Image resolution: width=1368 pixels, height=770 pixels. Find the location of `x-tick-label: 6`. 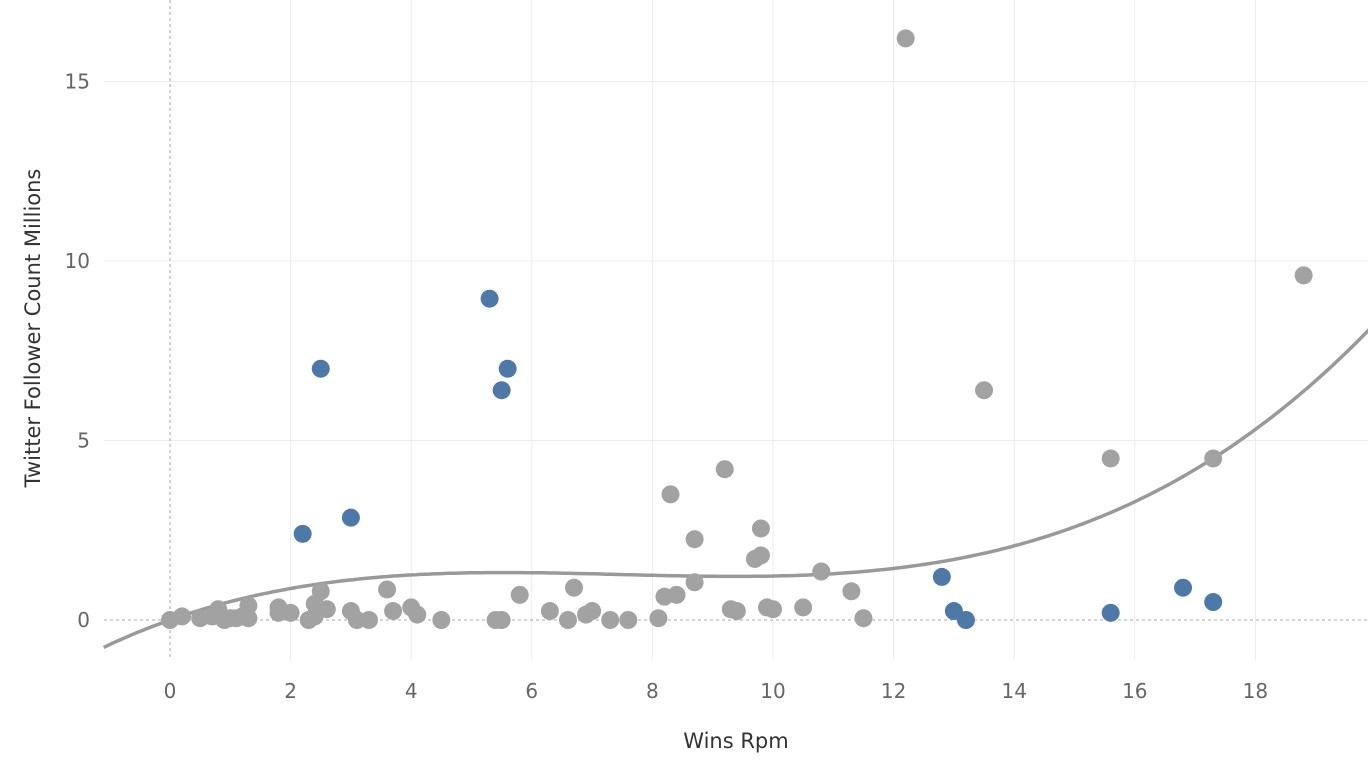

x-tick-label: 6 is located at coordinates (531, 691).